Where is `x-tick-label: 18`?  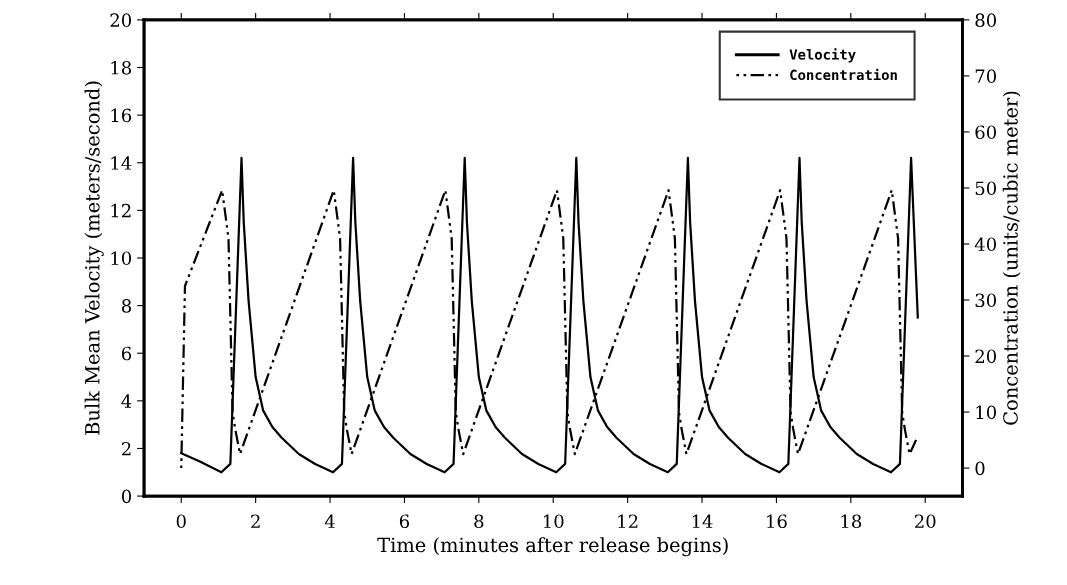 x-tick-label: 18 is located at coordinates (851, 521).